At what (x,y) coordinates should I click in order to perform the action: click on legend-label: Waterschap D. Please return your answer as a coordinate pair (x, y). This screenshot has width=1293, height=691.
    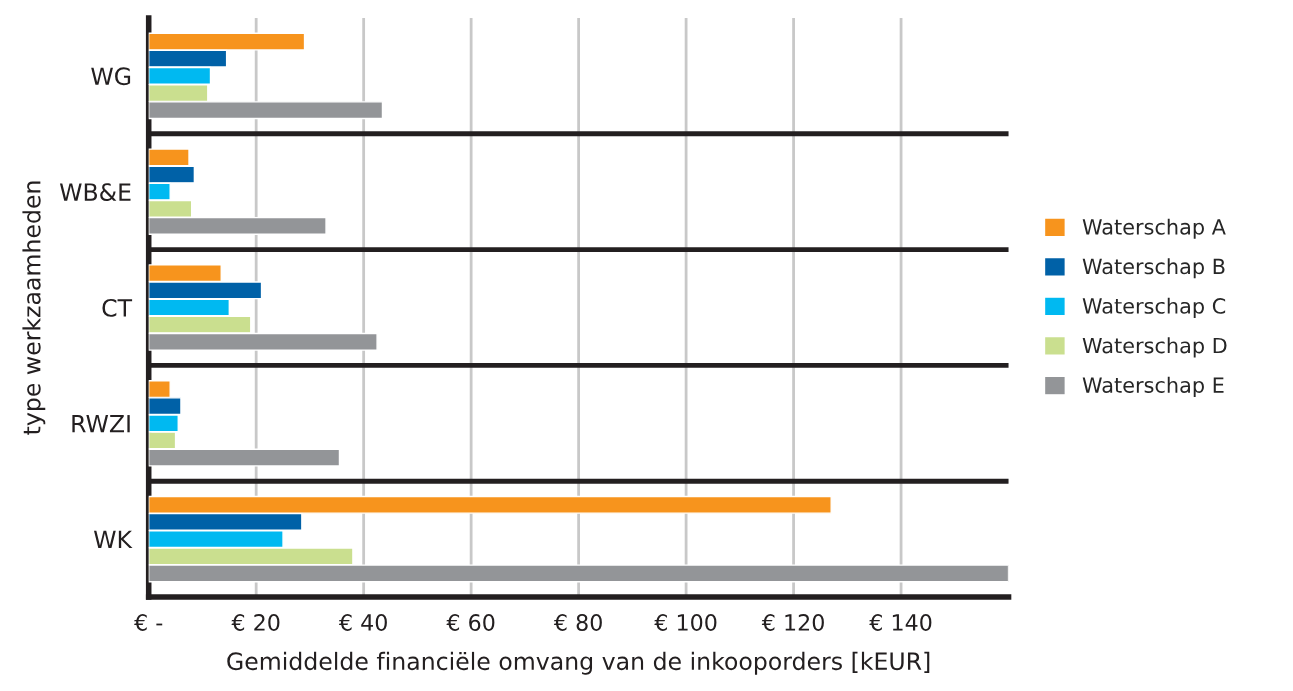
    Looking at the image, I should click on (1154, 347).